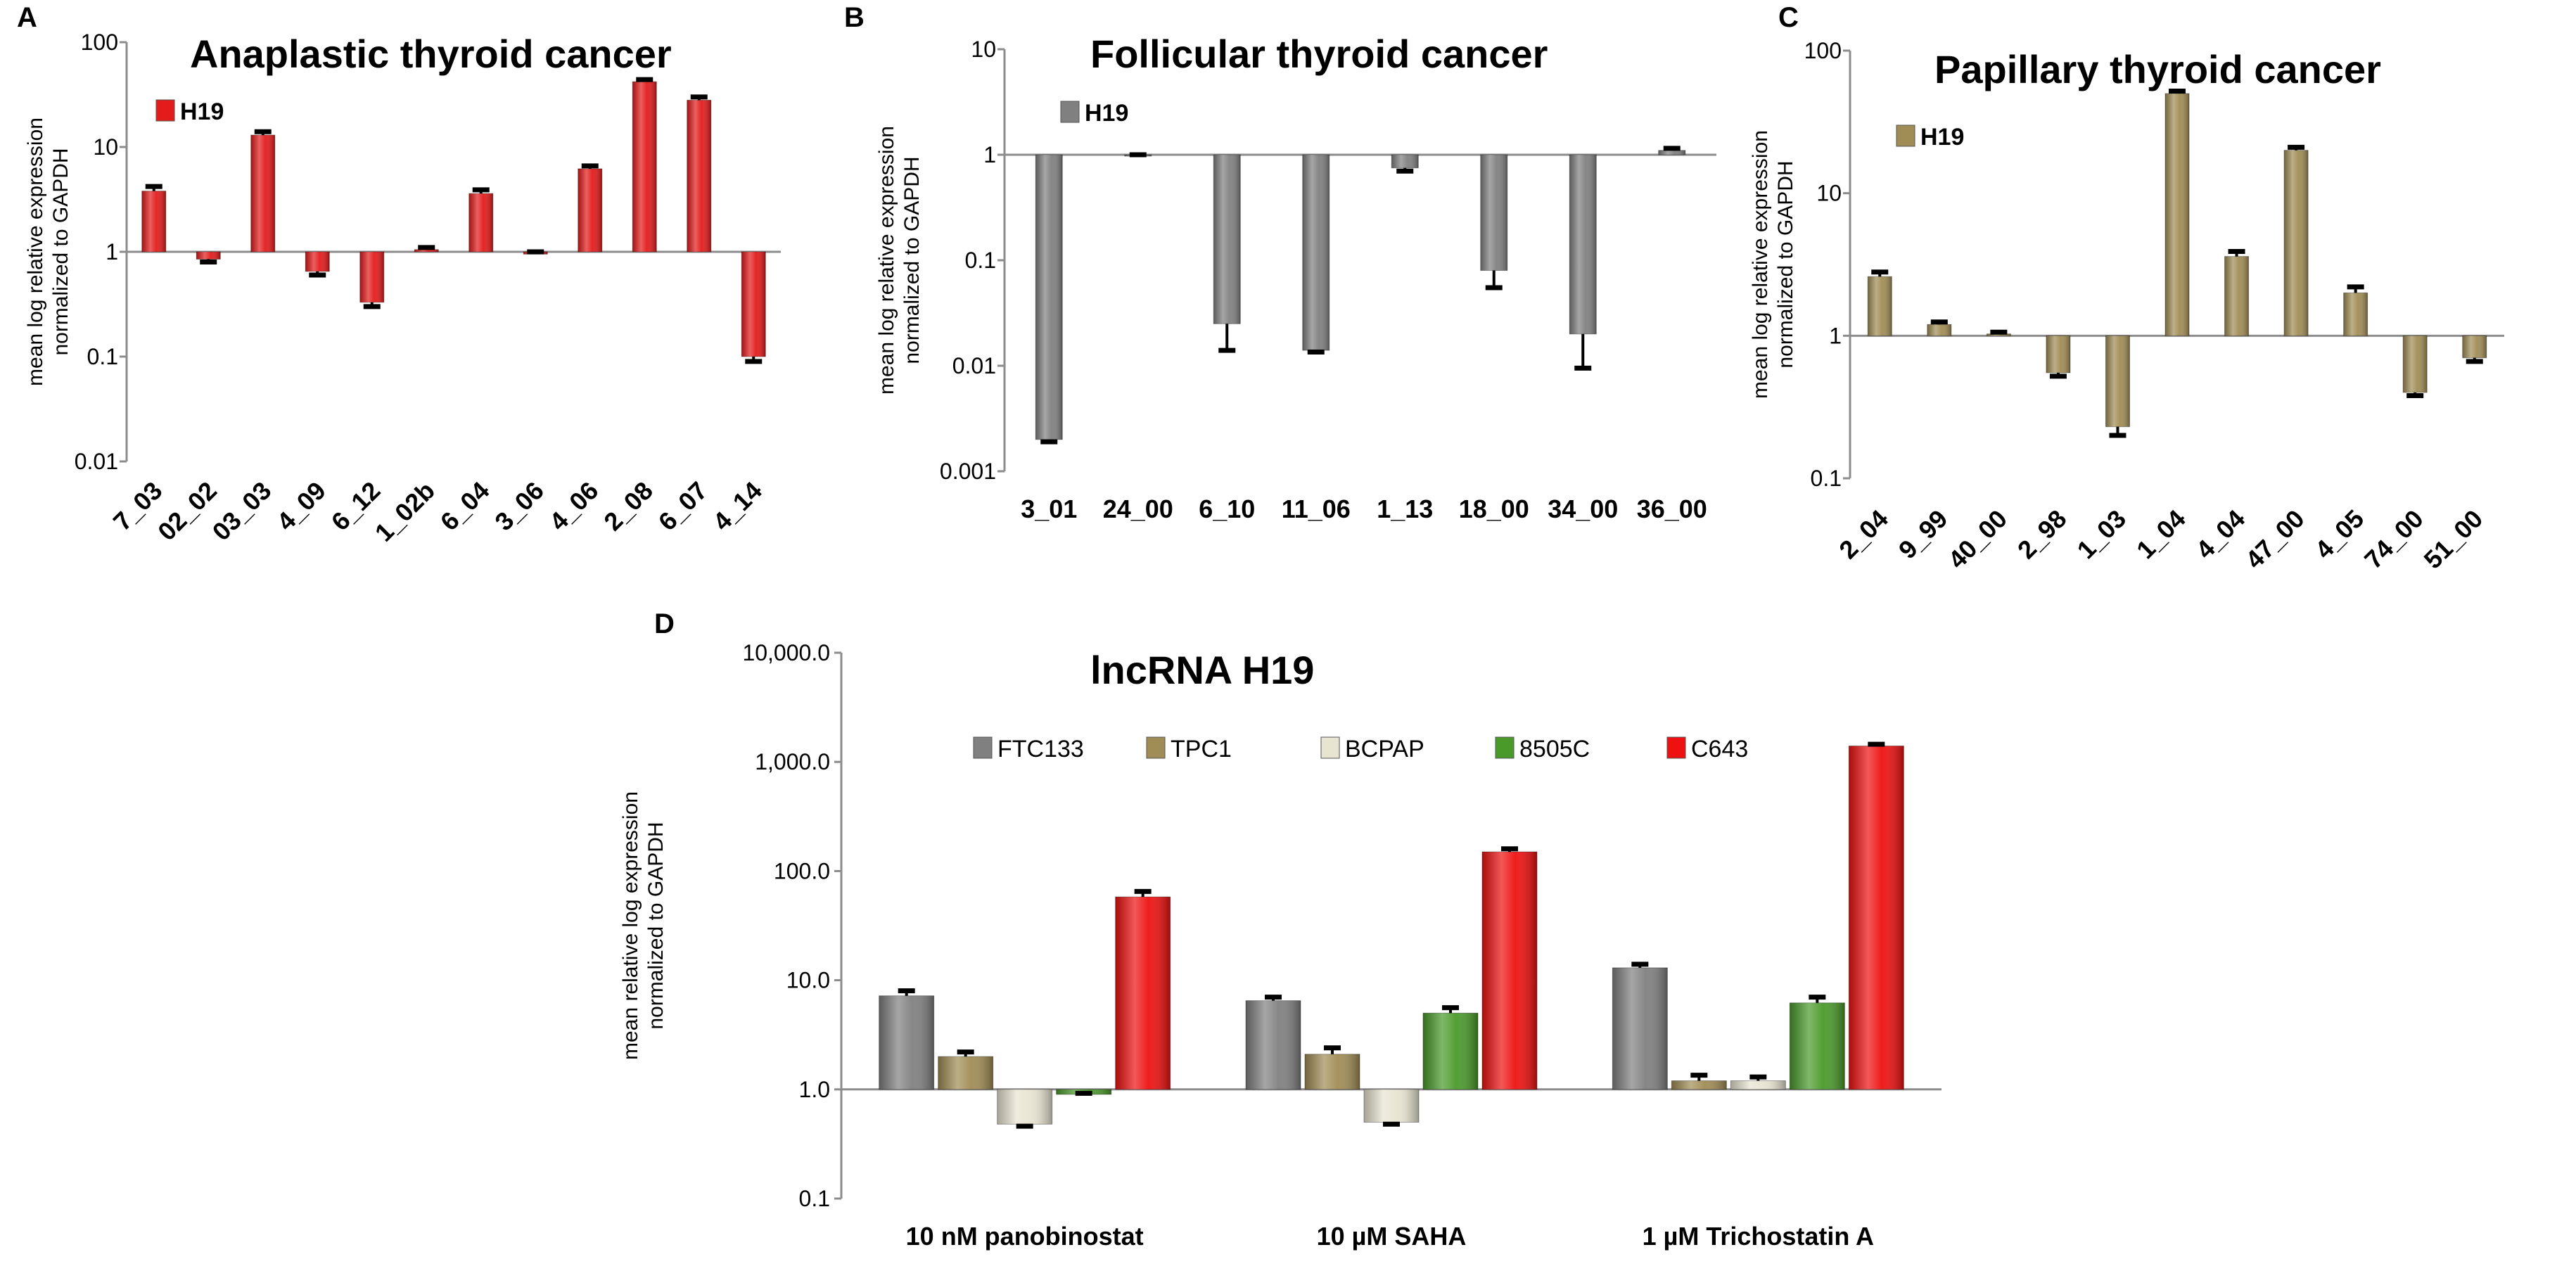 The width and height of the screenshot is (2576, 1271). Describe the element at coordinates (786, 652) in the screenshot. I see `y-tick-label: 10,000.0` at that location.